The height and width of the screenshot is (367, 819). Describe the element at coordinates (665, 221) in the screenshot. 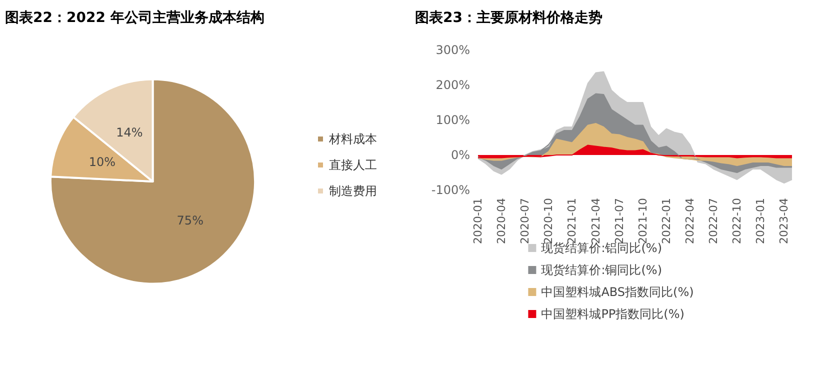

I see `x-tick-label: 2022-01` at that location.